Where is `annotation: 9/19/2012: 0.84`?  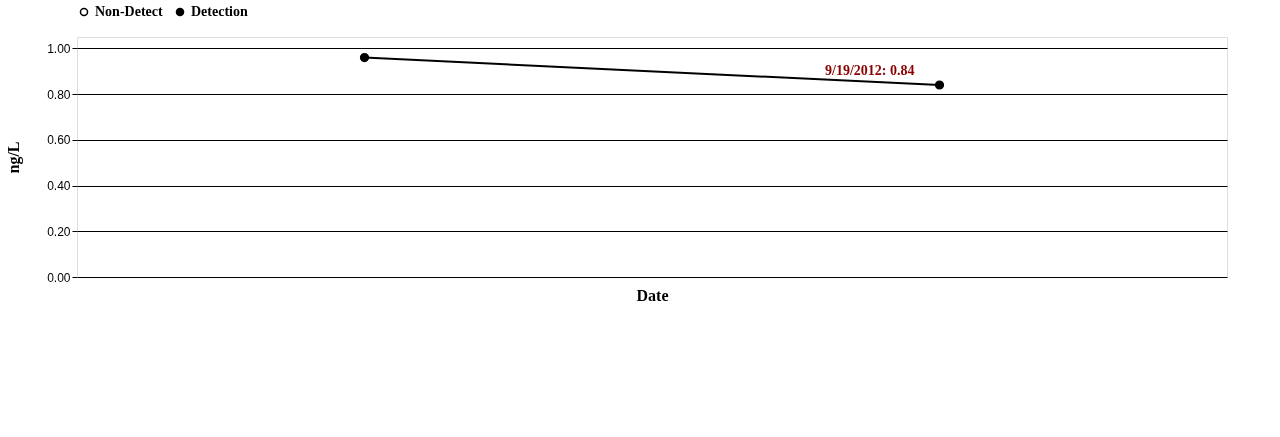
annotation: 9/19/2012: 0.84 is located at coordinates (870, 70).